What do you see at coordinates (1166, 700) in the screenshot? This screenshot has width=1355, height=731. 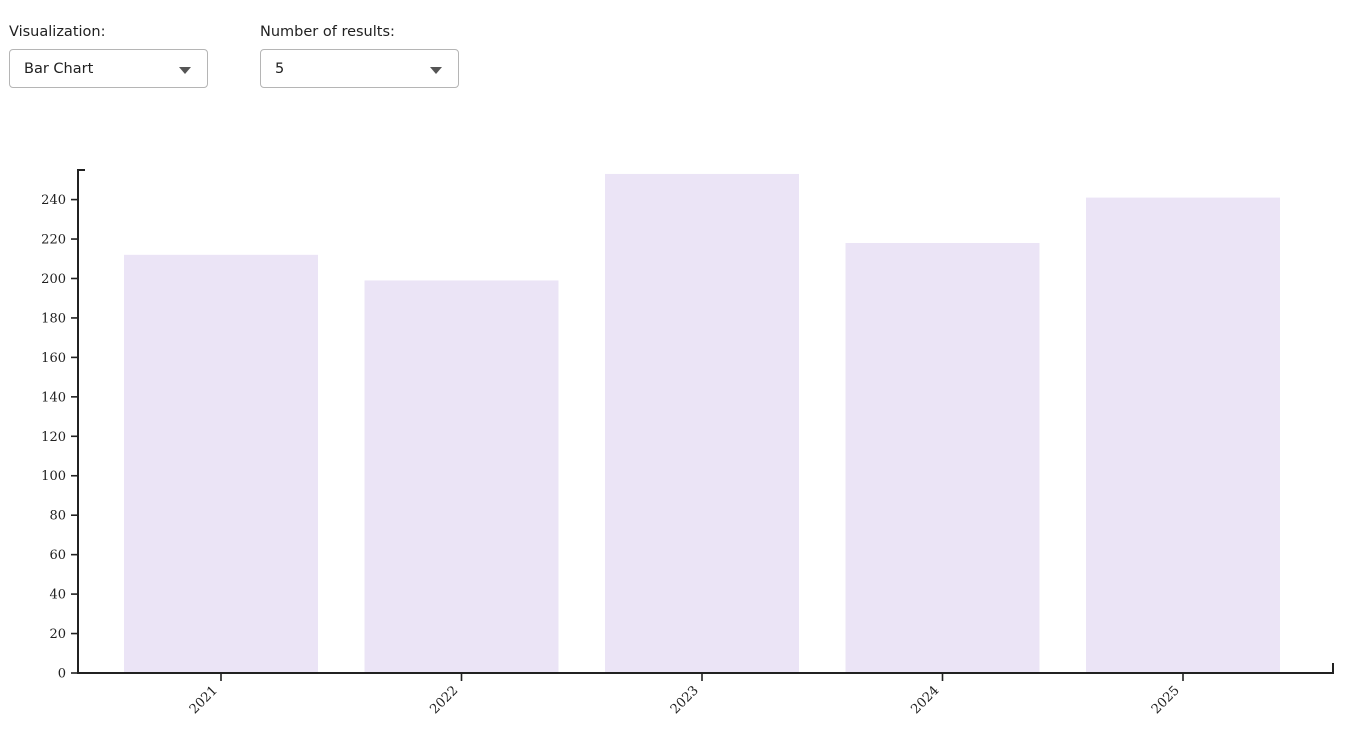 I see `x-axis-tick-label: 2025` at bounding box center [1166, 700].